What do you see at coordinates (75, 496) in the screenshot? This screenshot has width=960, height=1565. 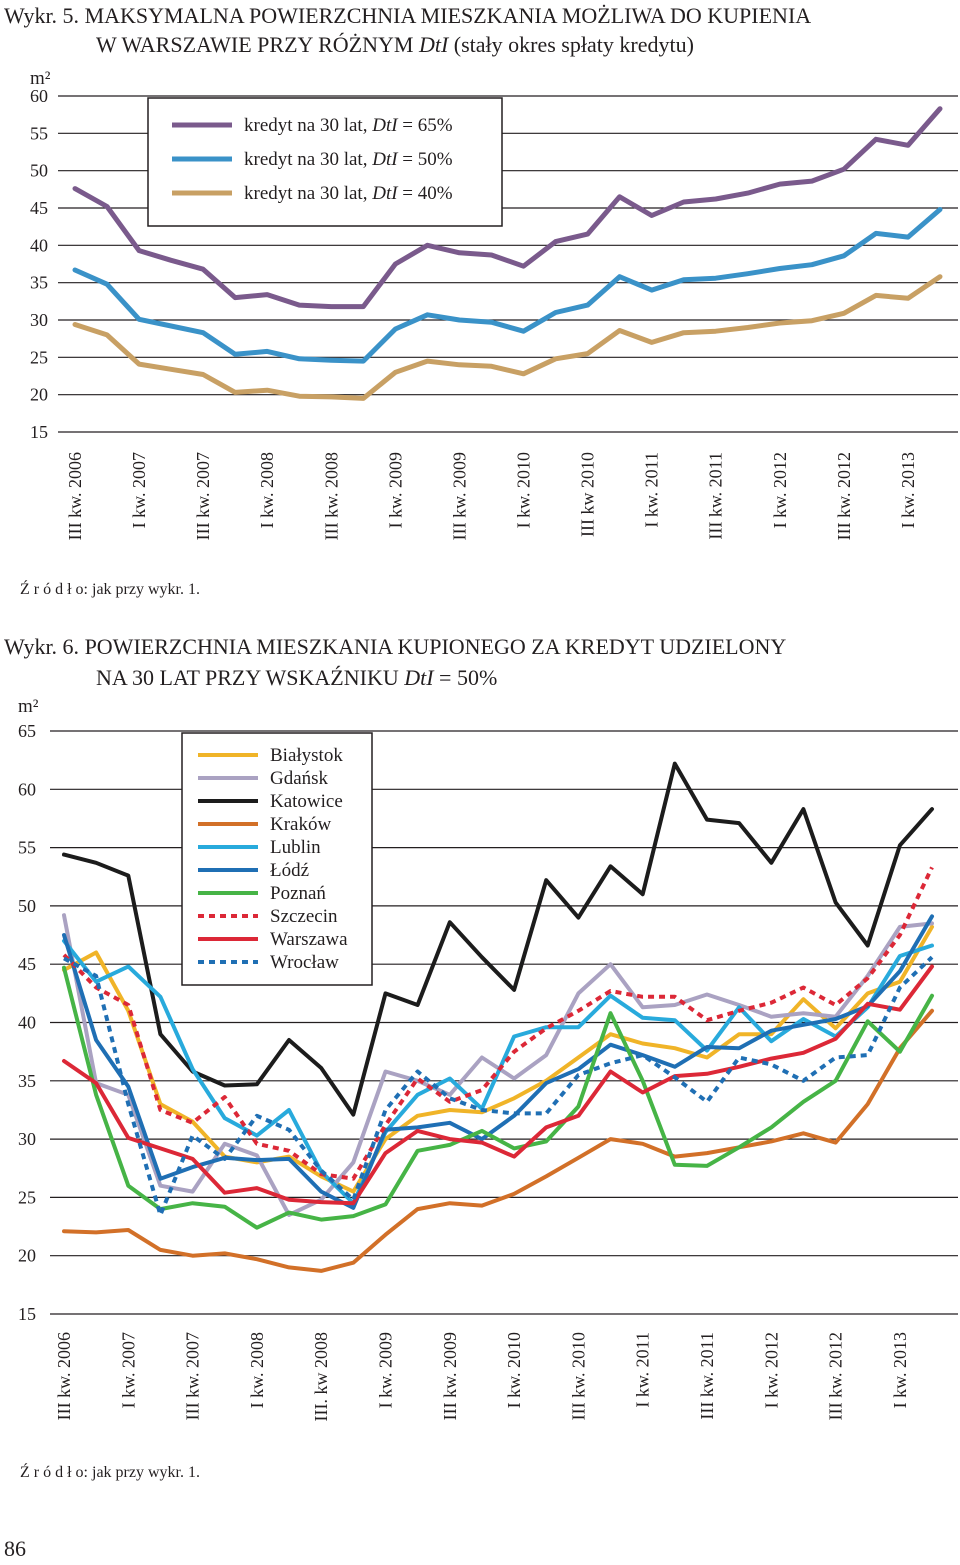 I see `chart5-xtick-label: III kw. 2006` at bounding box center [75, 496].